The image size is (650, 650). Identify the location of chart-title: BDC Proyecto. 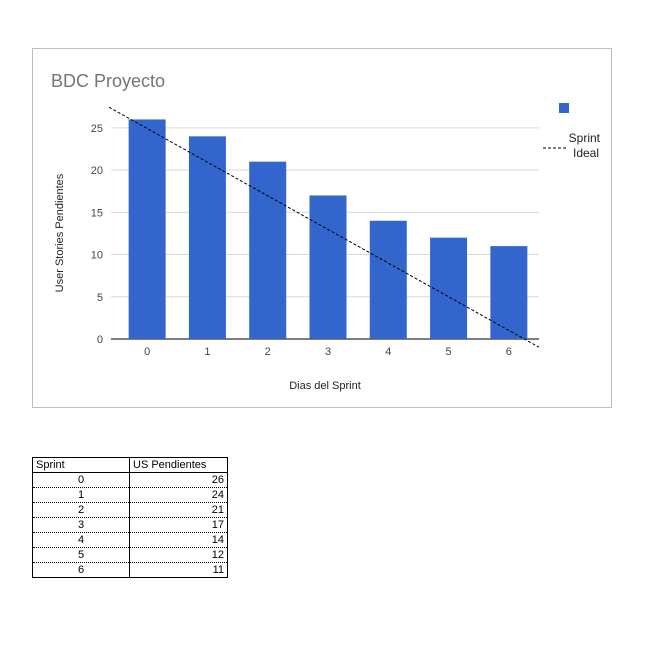
(108, 81).